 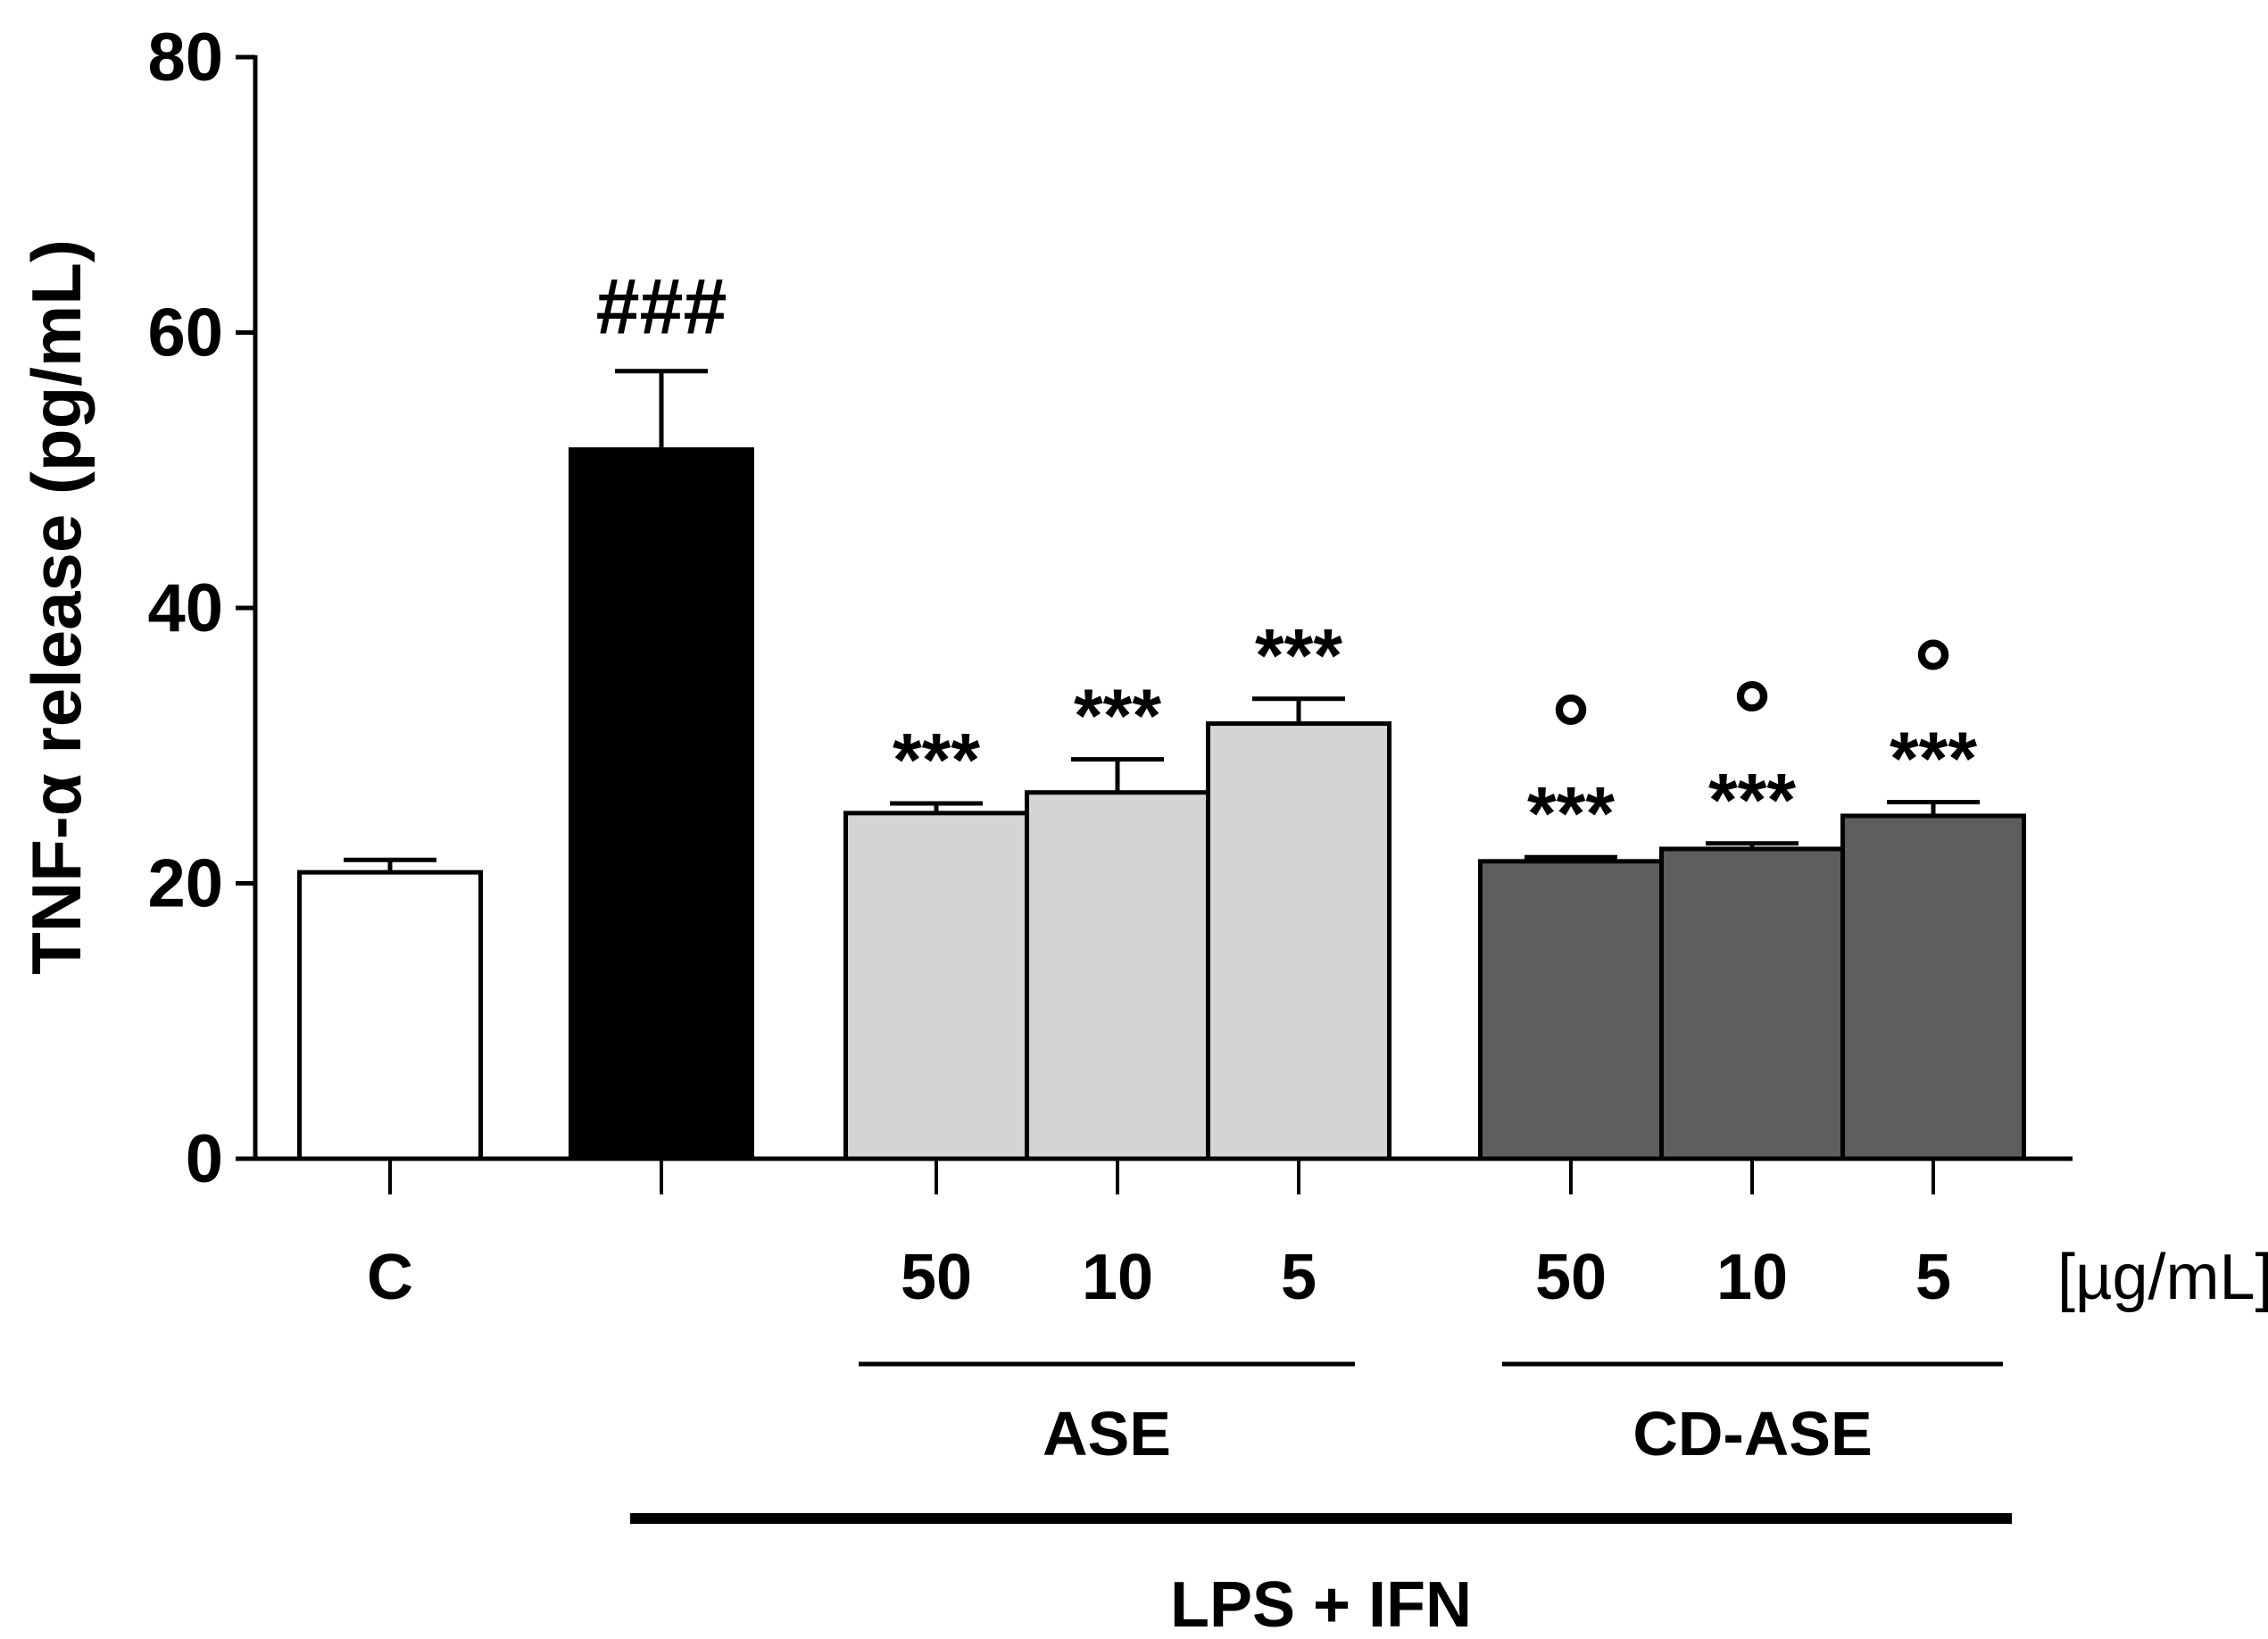 I want to click on y-tick-label: 80, so click(x=185, y=58).